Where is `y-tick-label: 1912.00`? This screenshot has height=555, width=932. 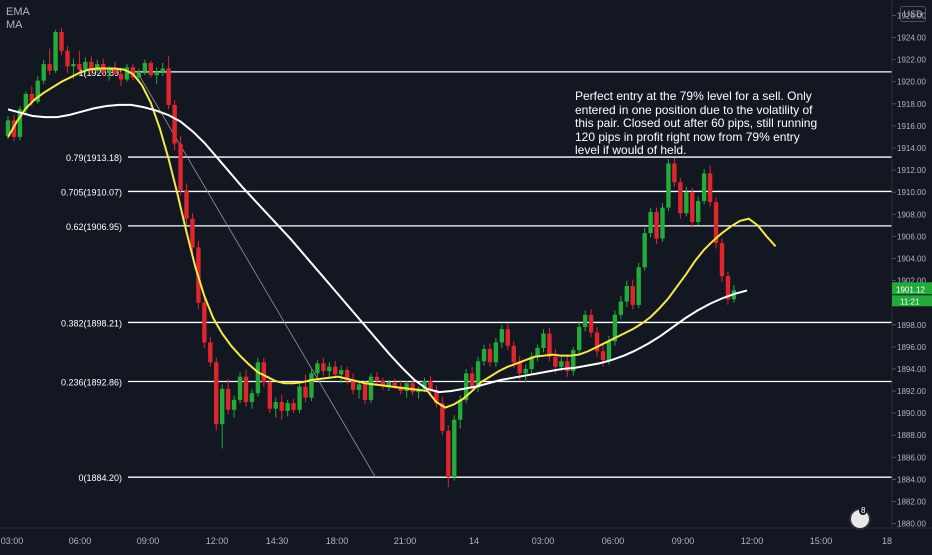 y-tick-label: 1912.00 is located at coordinates (911, 170).